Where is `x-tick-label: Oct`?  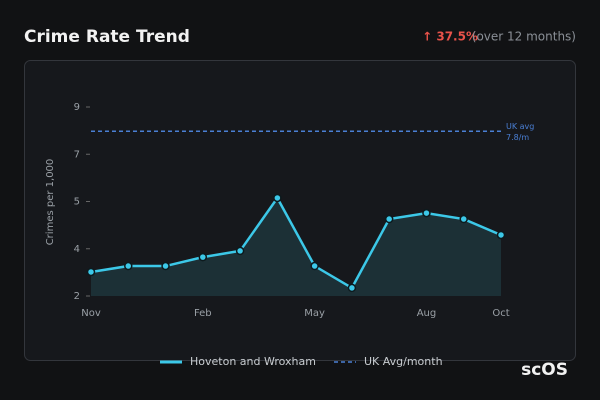 x-tick-label: Oct is located at coordinates (500, 313).